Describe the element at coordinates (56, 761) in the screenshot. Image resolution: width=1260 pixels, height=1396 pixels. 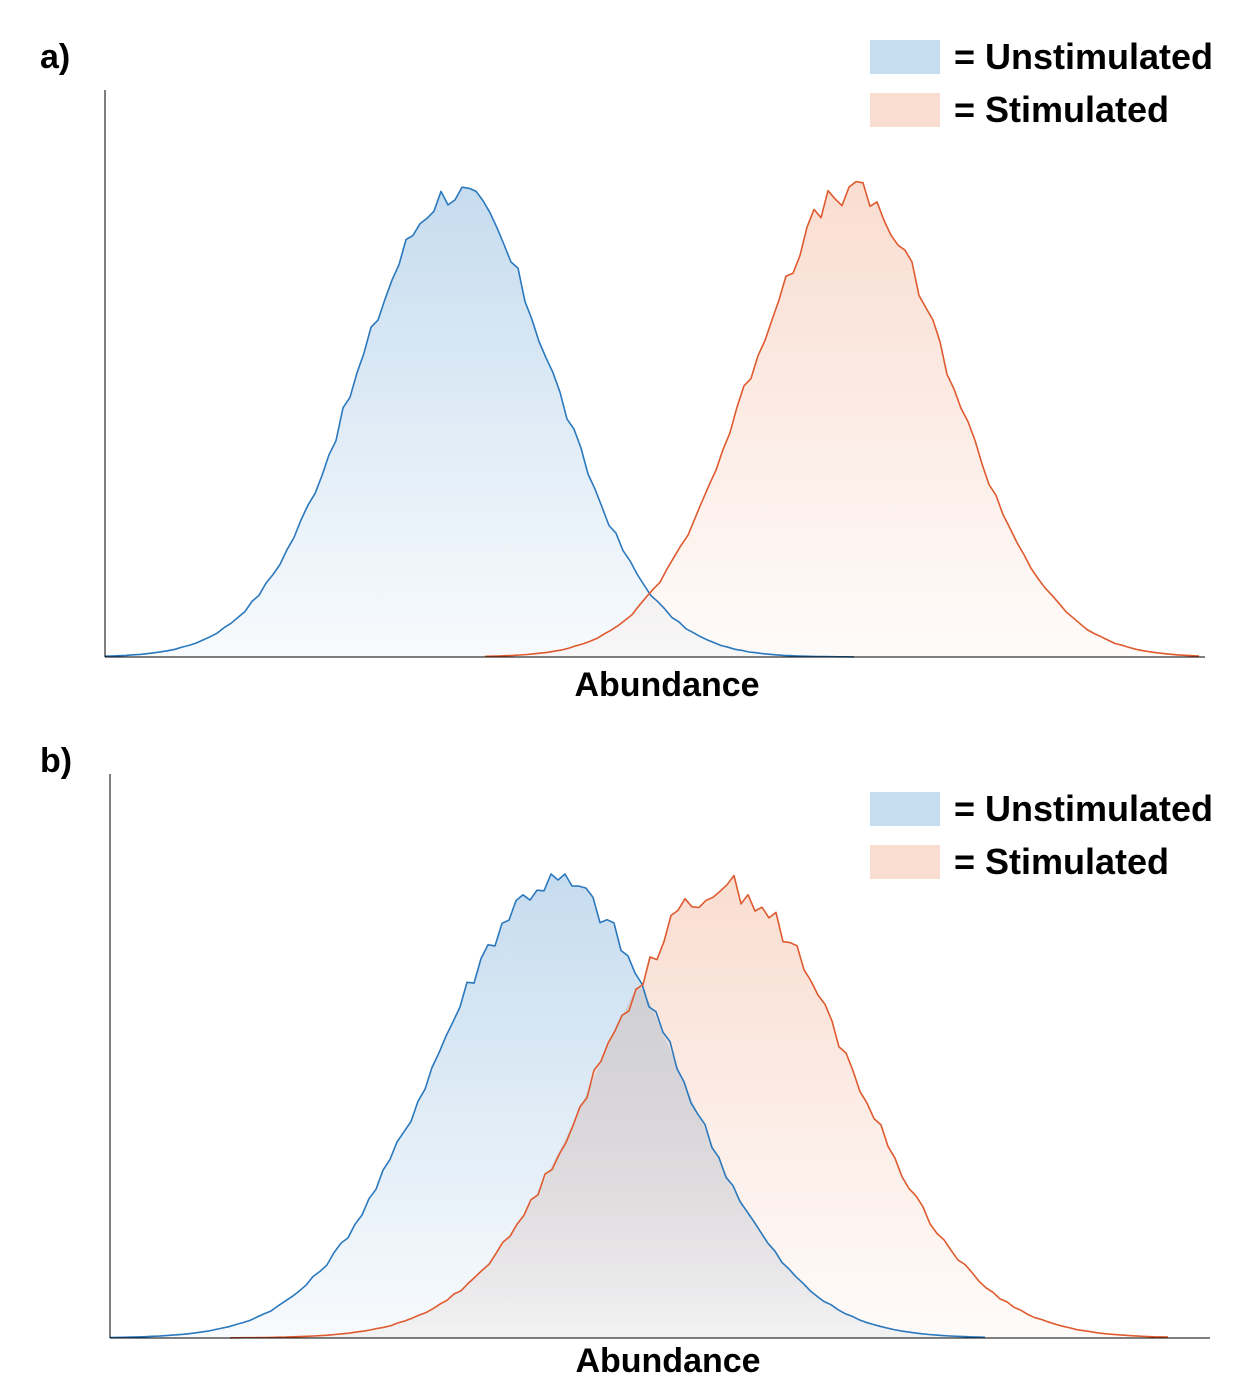
I see `panel-label: b)` at that location.